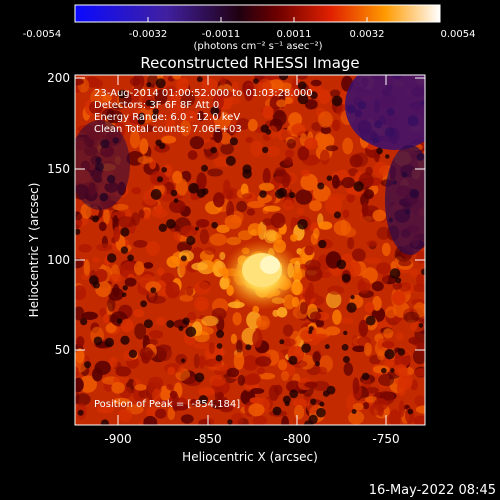  I want to click on x-tick-label: -850, so click(207, 439).